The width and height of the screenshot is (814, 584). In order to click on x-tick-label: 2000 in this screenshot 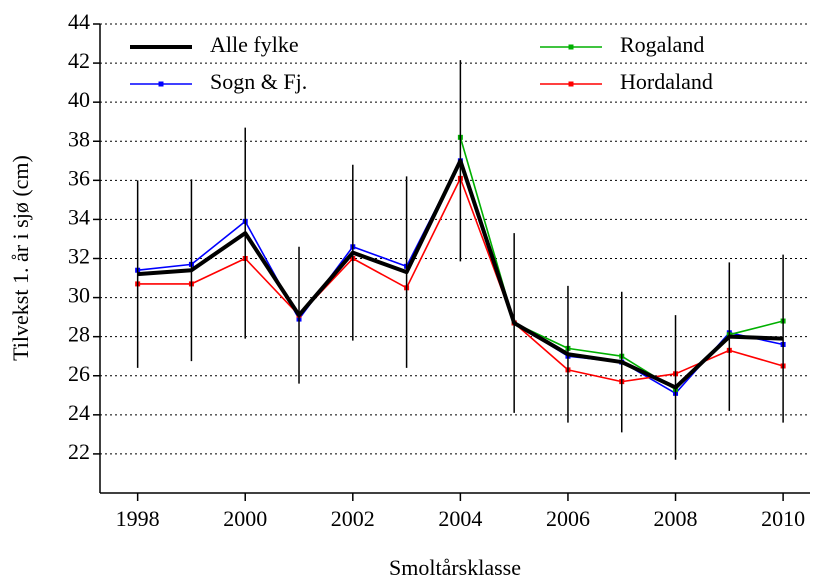, I will do `click(245, 518)`.